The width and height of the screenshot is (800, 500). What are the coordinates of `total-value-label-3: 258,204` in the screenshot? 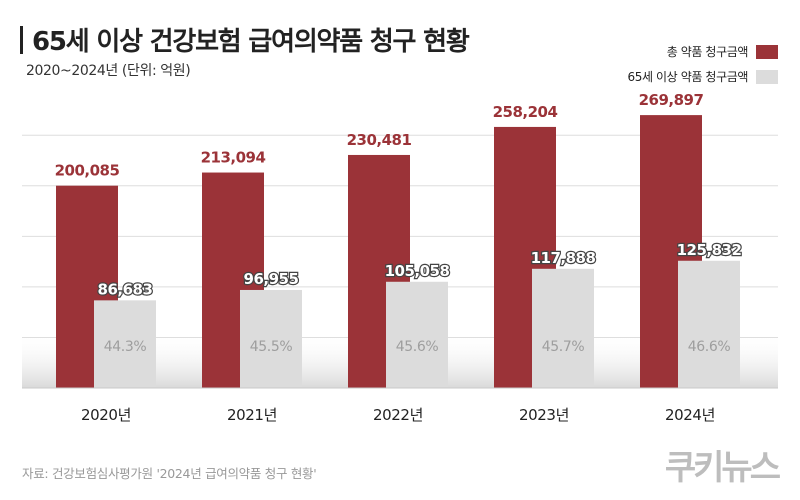 It's located at (525, 112).